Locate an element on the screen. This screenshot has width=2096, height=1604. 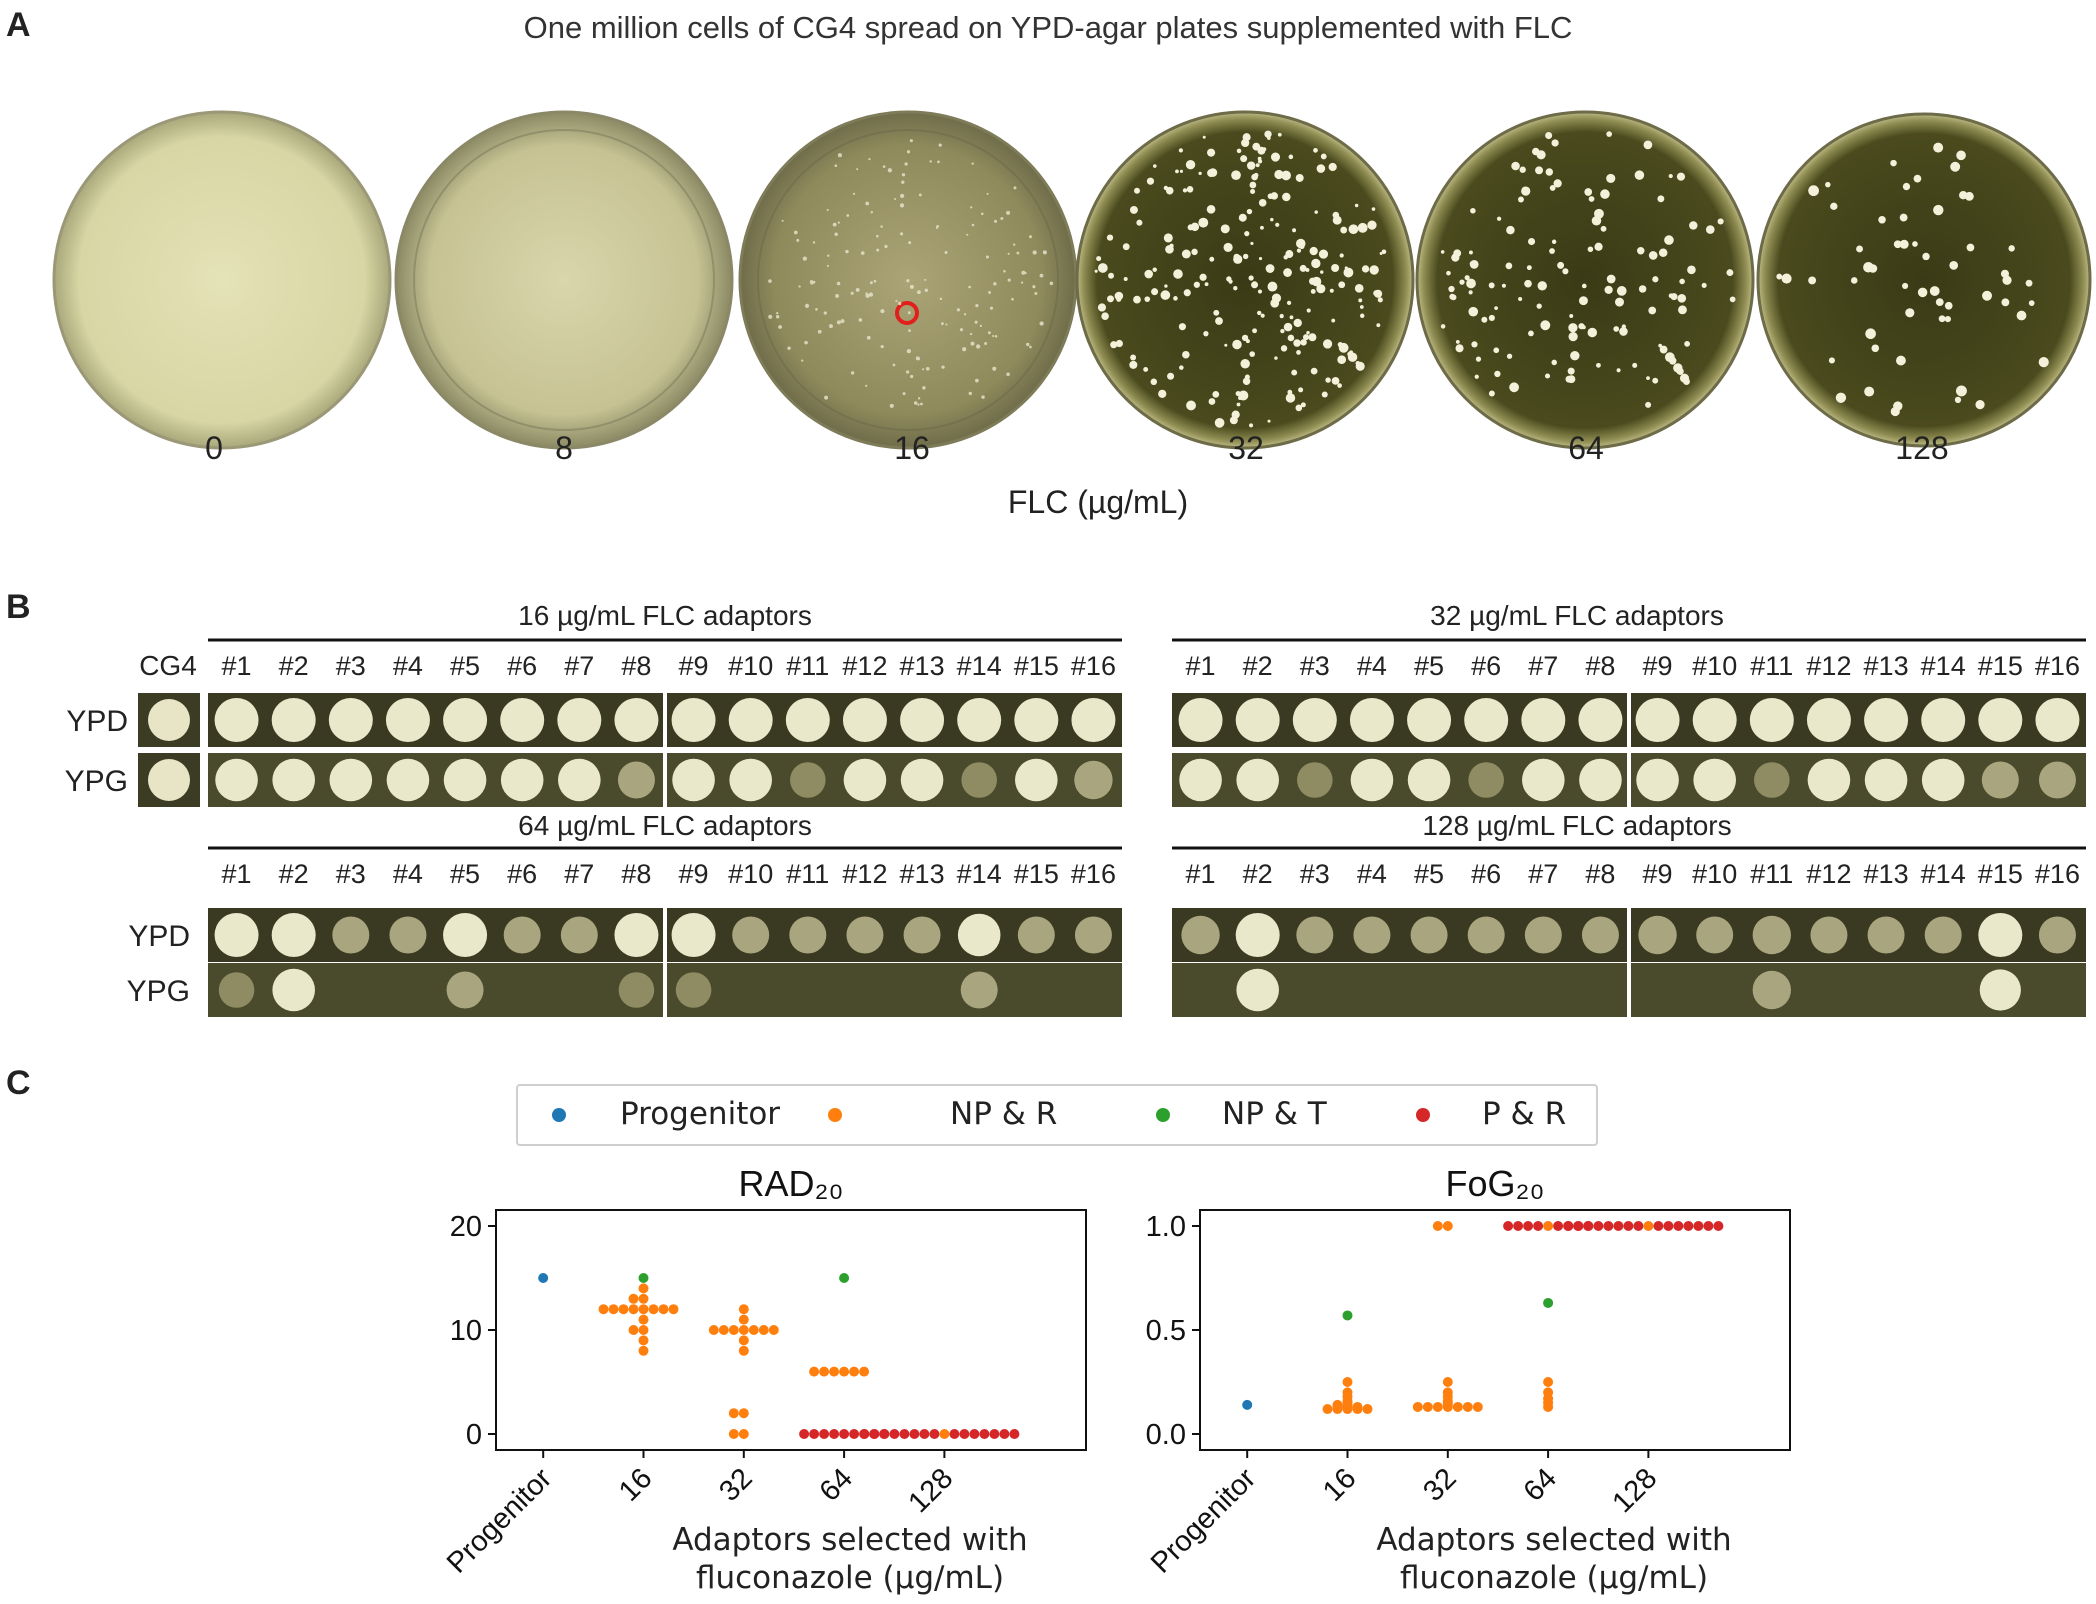
legend-marker-np-t is located at coordinates (1163, 1115).